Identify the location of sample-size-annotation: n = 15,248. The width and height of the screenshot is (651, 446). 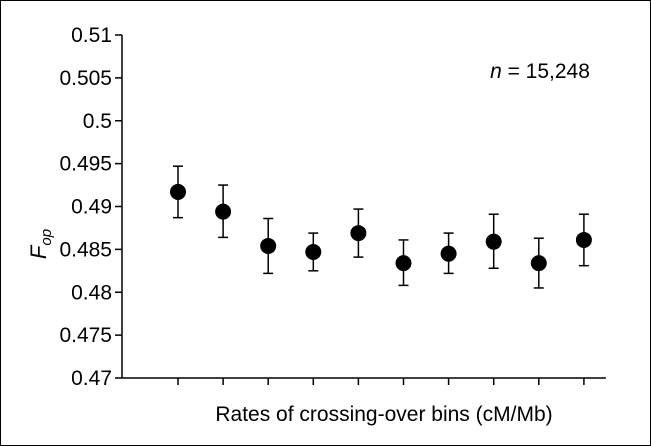
(540, 71).